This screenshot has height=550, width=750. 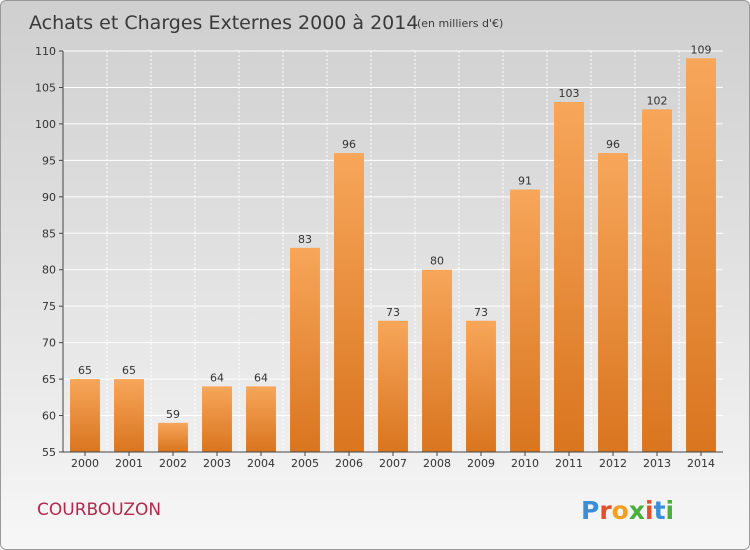 What do you see at coordinates (349, 463) in the screenshot?
I see `x-tick-label: 2006` at bounding box center [349, 463].